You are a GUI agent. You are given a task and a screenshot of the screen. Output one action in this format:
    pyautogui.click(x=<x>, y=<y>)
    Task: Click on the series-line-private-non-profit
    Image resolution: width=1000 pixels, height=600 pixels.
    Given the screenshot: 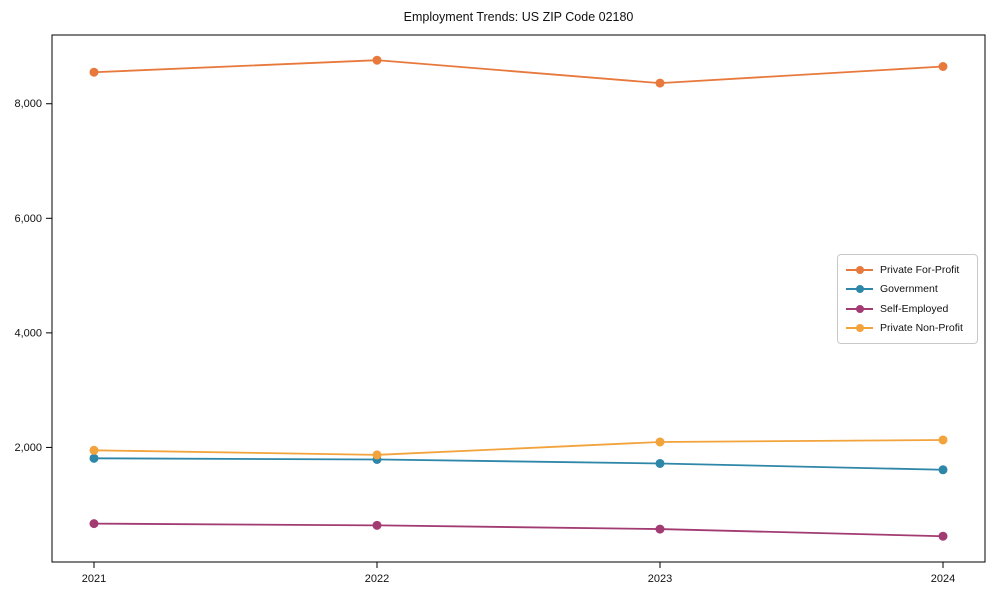 What is the action you would take?
    pyautogui.click(x=518, y=447)
    